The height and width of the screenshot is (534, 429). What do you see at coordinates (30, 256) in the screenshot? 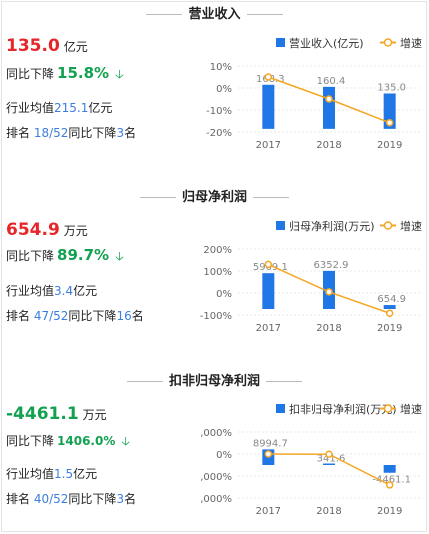
I see `yoy-label: 同比下降` at bounding box center [30, 256].